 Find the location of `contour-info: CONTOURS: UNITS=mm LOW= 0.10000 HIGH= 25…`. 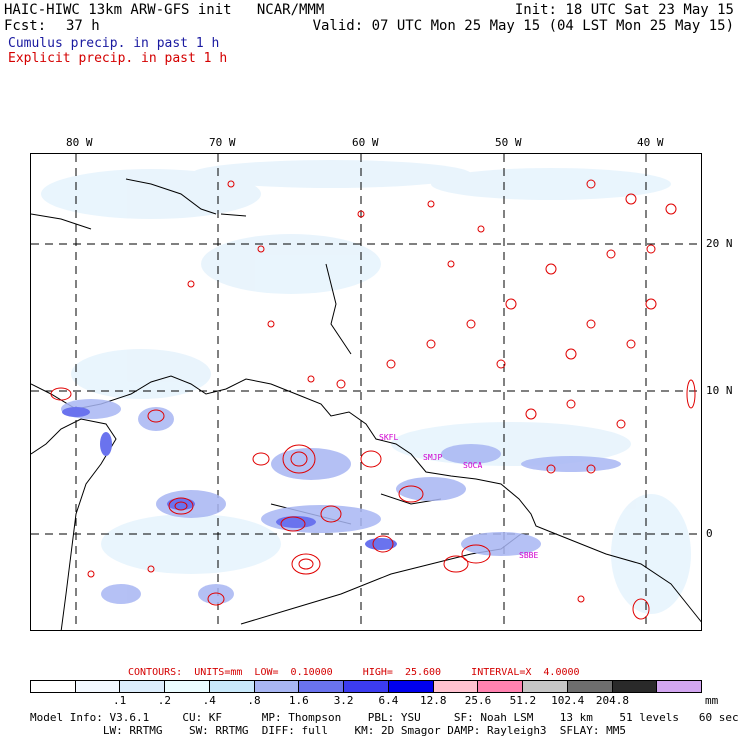

contour-info: CONTOURS: UNITS=mm LOW= 0.10000 HIGH= 25… is located at coordinates (354, 672).